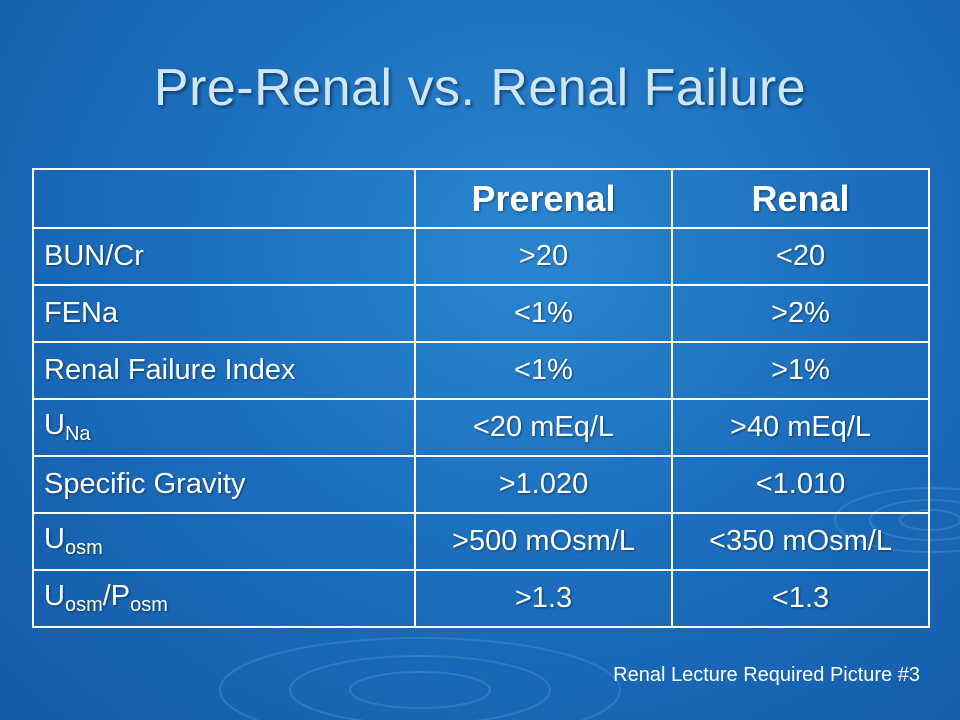 The height and width of the screenshot is (720, 960). Describe the element at coordinates (149, 605) in the screenshot. I see `row-label-subscript-2: osm` at that location.